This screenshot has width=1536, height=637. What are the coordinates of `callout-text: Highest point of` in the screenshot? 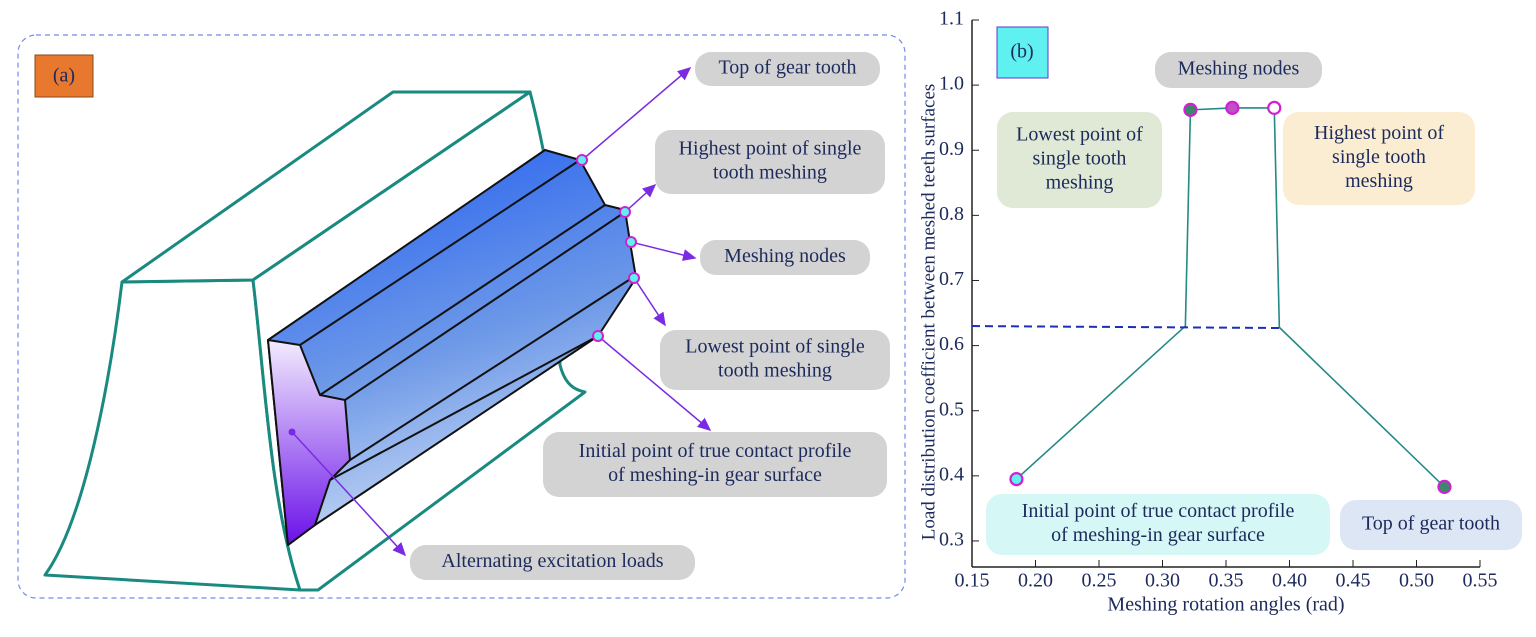 It's located at (1379, 133).